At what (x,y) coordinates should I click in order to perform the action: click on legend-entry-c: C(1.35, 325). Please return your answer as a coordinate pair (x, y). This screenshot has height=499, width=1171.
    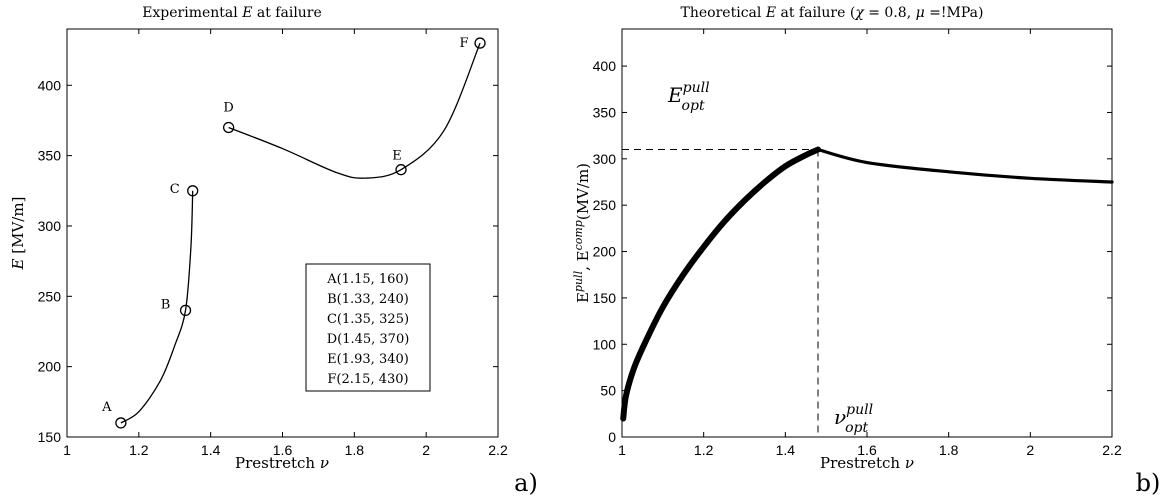
    Looking at the image, I should click on (368, 319).